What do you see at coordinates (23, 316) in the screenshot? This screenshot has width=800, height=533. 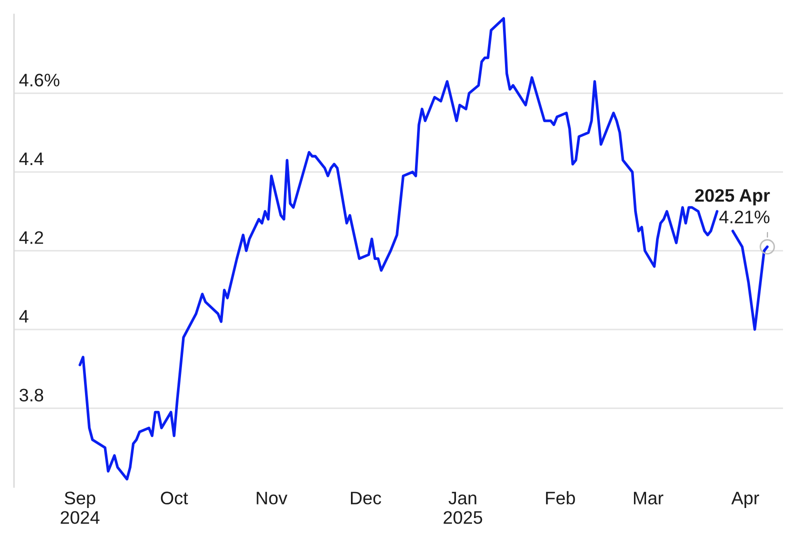 I see `y-tick-label: 4` at bounding box center [23, 316].